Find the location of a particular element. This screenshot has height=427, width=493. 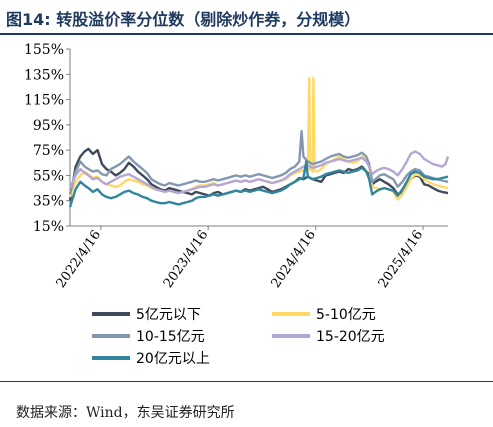

legend-label-2: 5-10亿元 is located at coordinates (346, 315).